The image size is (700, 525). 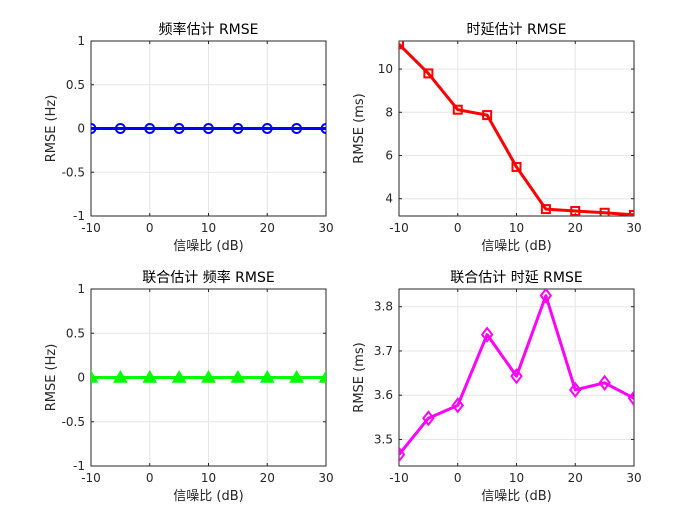 What do you see at coordinates (385, 69) in the screenshot?
I see `y-tick-label: 10` at bounding box center [385, 69].